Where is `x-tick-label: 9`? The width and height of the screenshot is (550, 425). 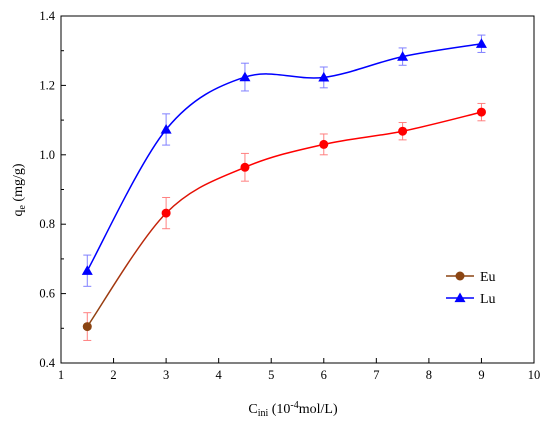 x-tick-label: 9 is located at coordinates (481, 375).